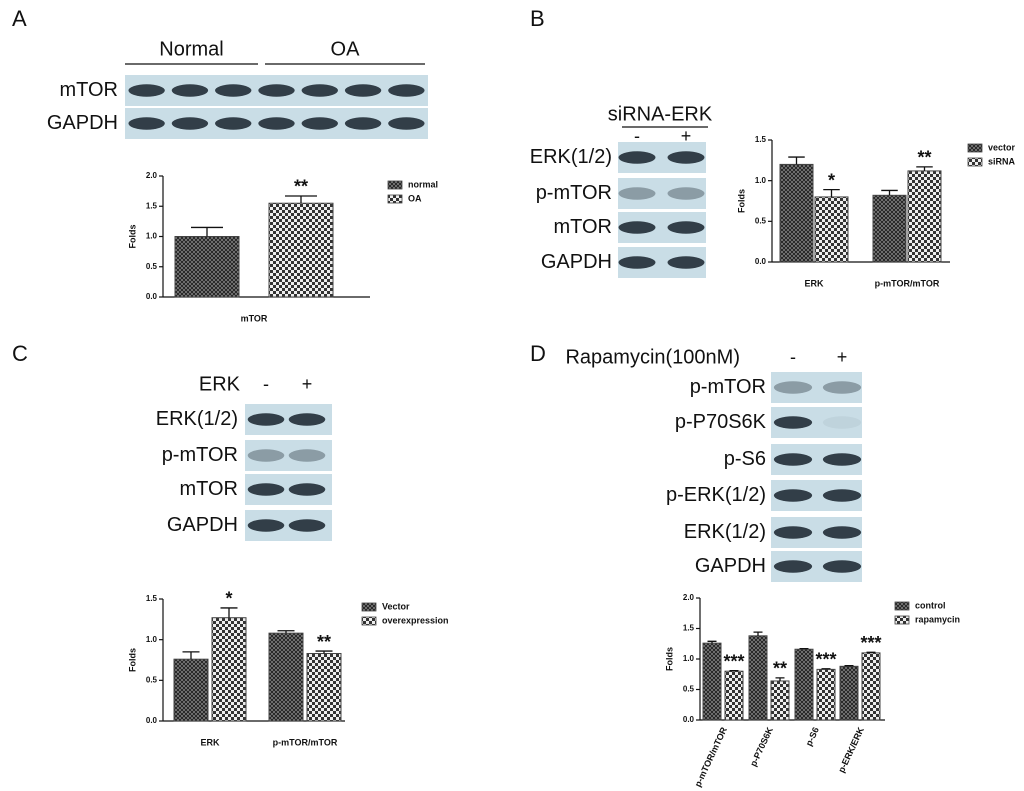 The image size is (1024, 791). I want to click on group-label: OA, so click(346, 49).